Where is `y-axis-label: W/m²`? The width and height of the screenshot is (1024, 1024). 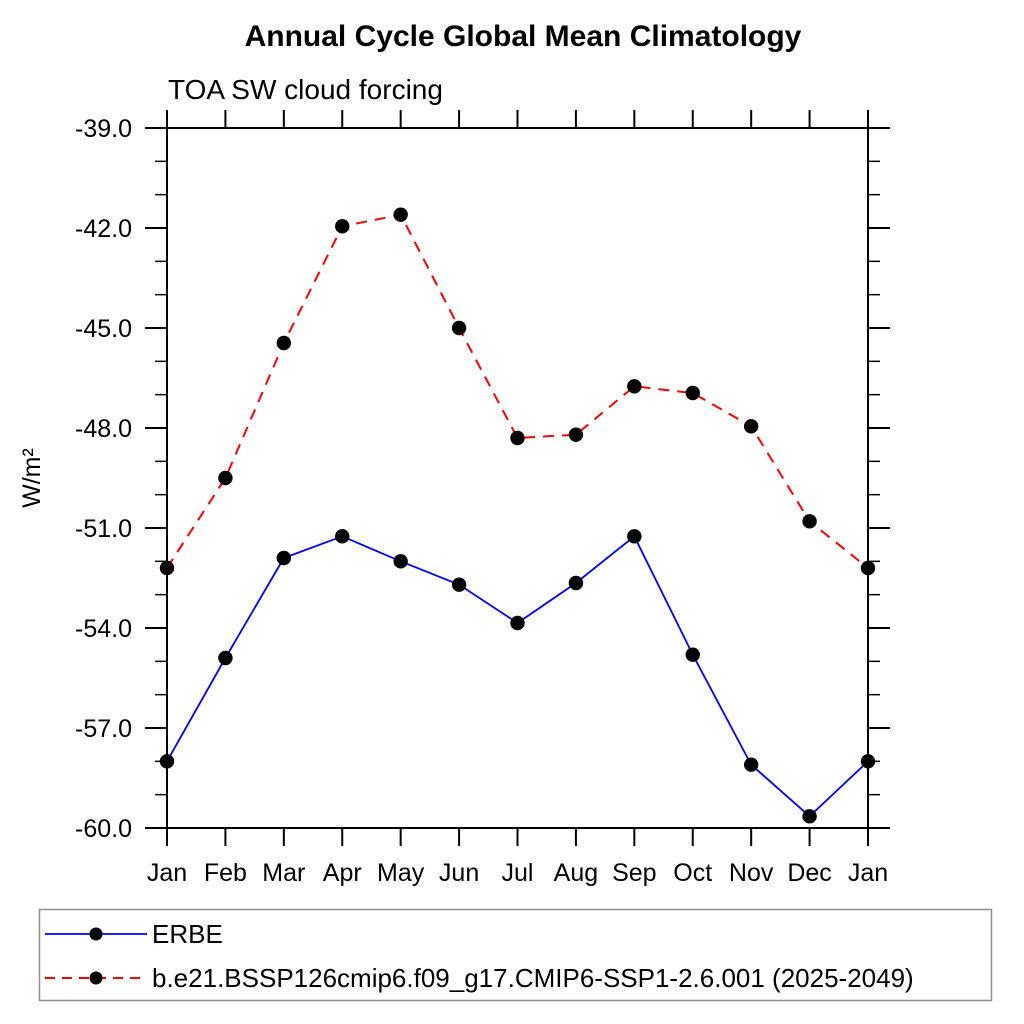
y-axis-label: W/m² is located at coordinates (32, 478).